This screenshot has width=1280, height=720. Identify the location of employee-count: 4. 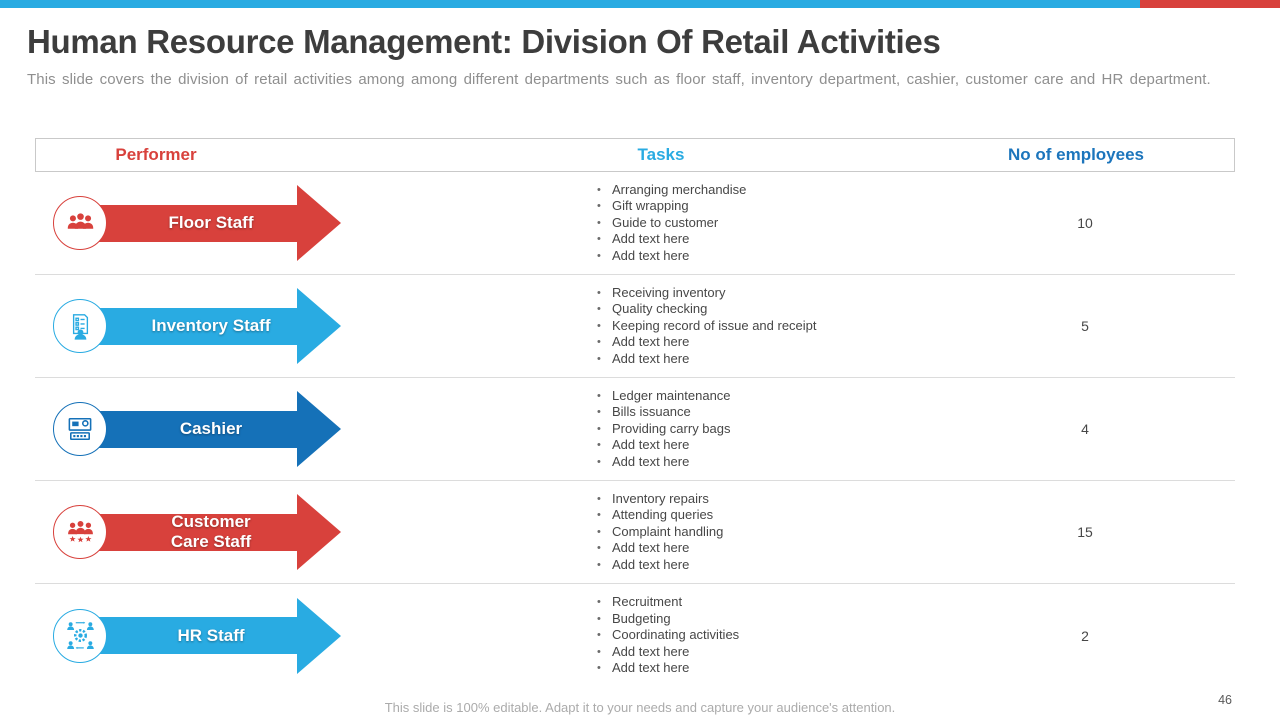
(1085, 429).